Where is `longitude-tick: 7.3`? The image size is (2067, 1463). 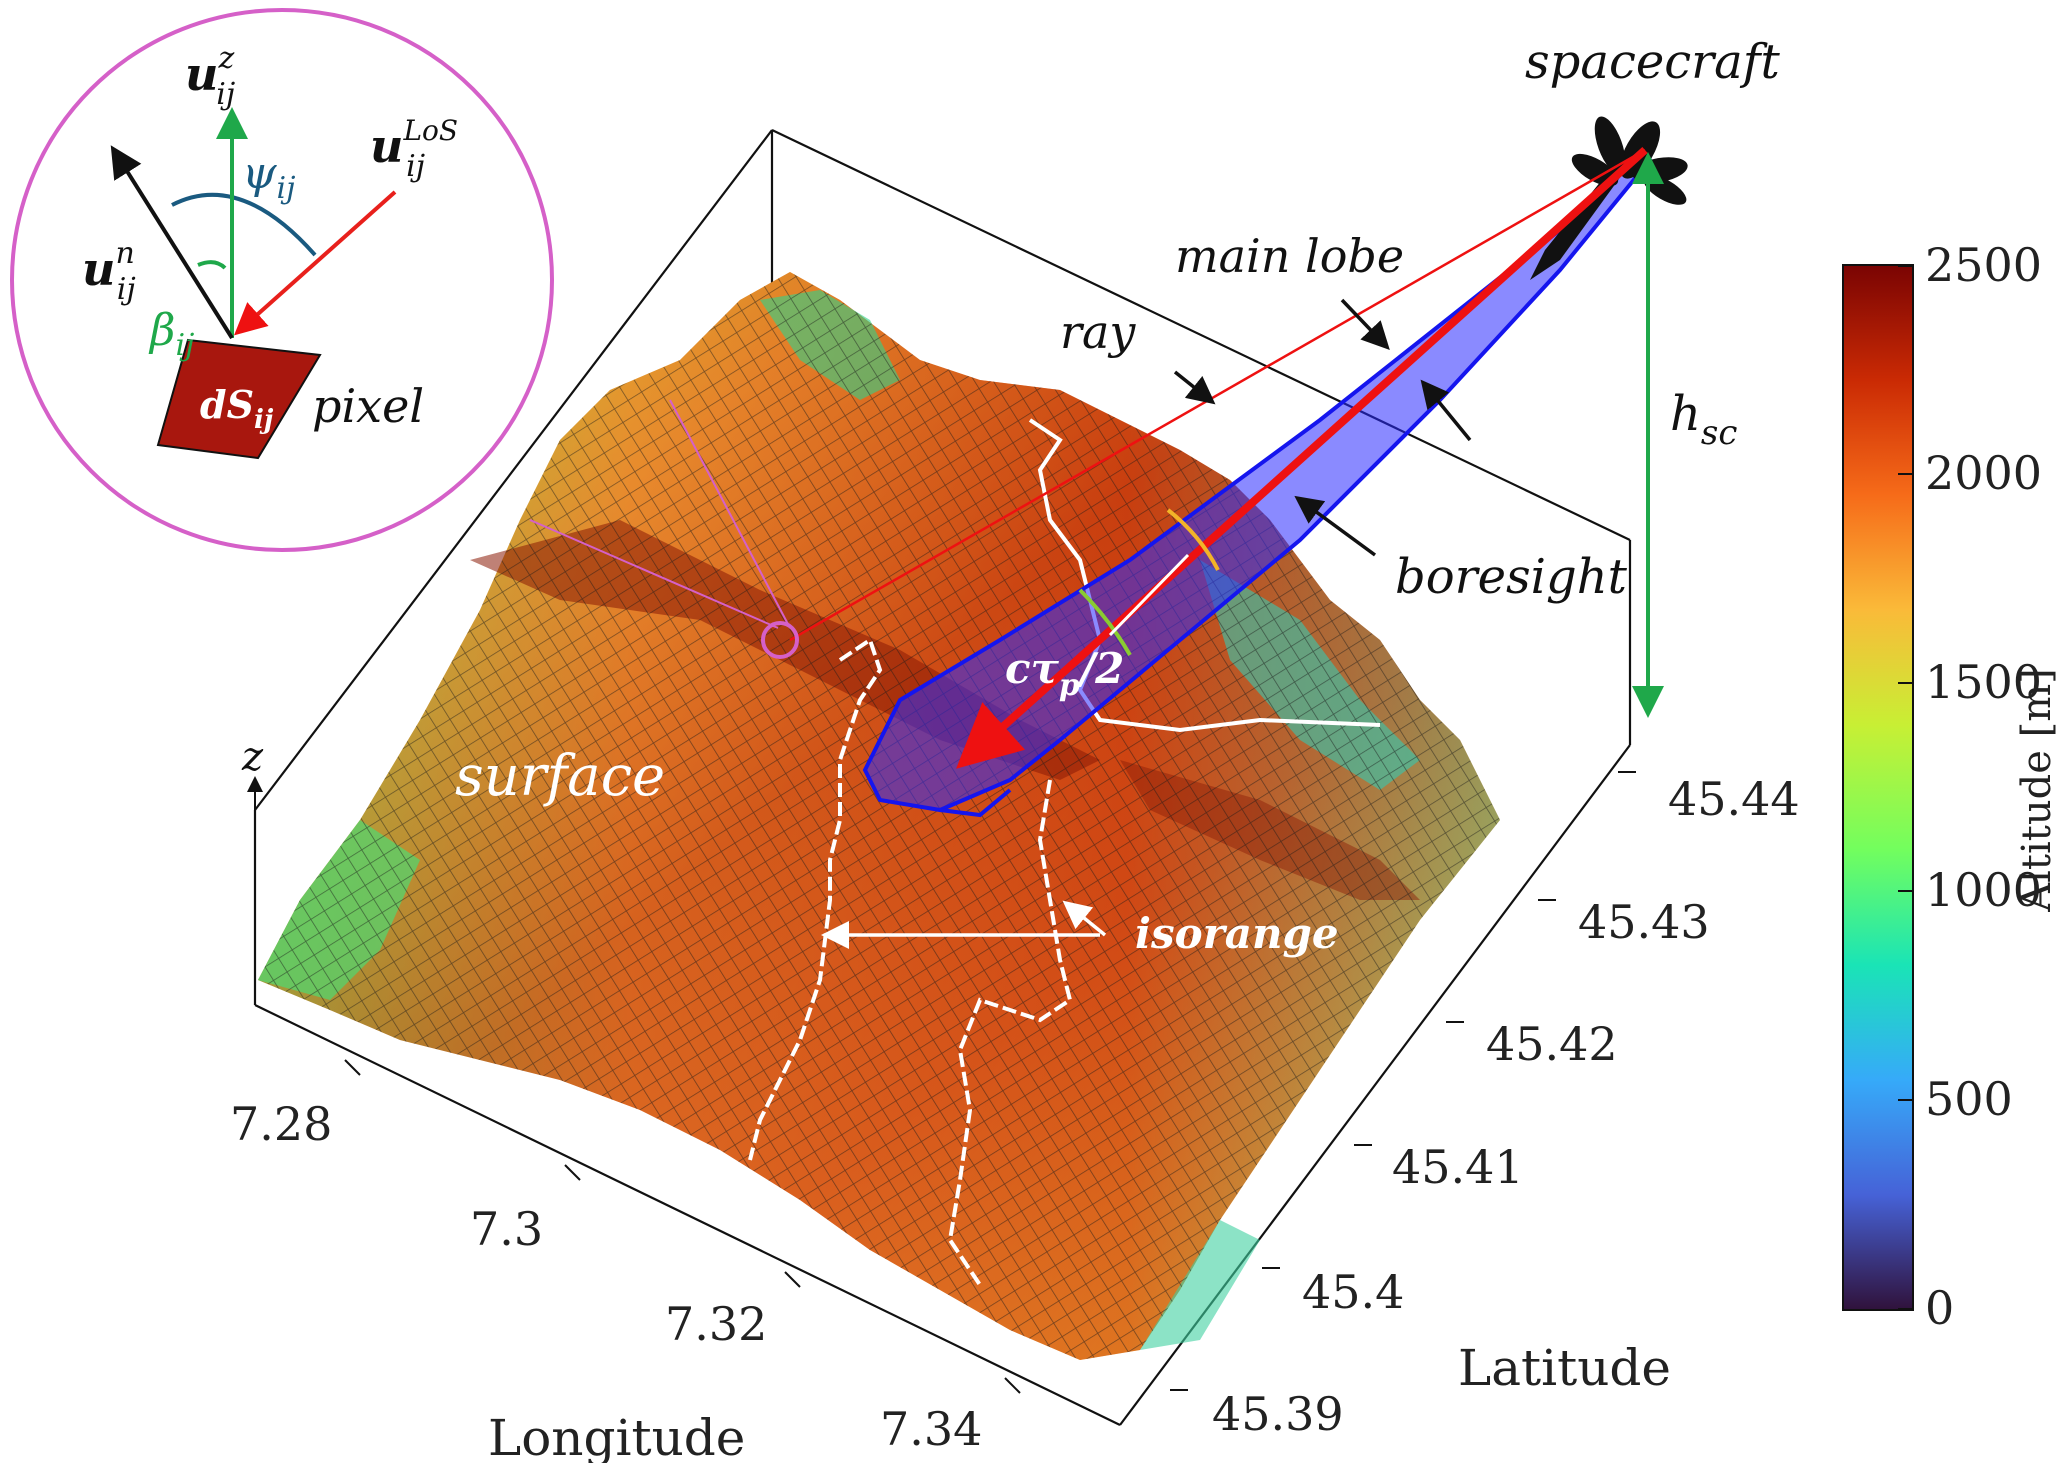
longitude-tick: 7.3 is located at coordinates (506, 1229).